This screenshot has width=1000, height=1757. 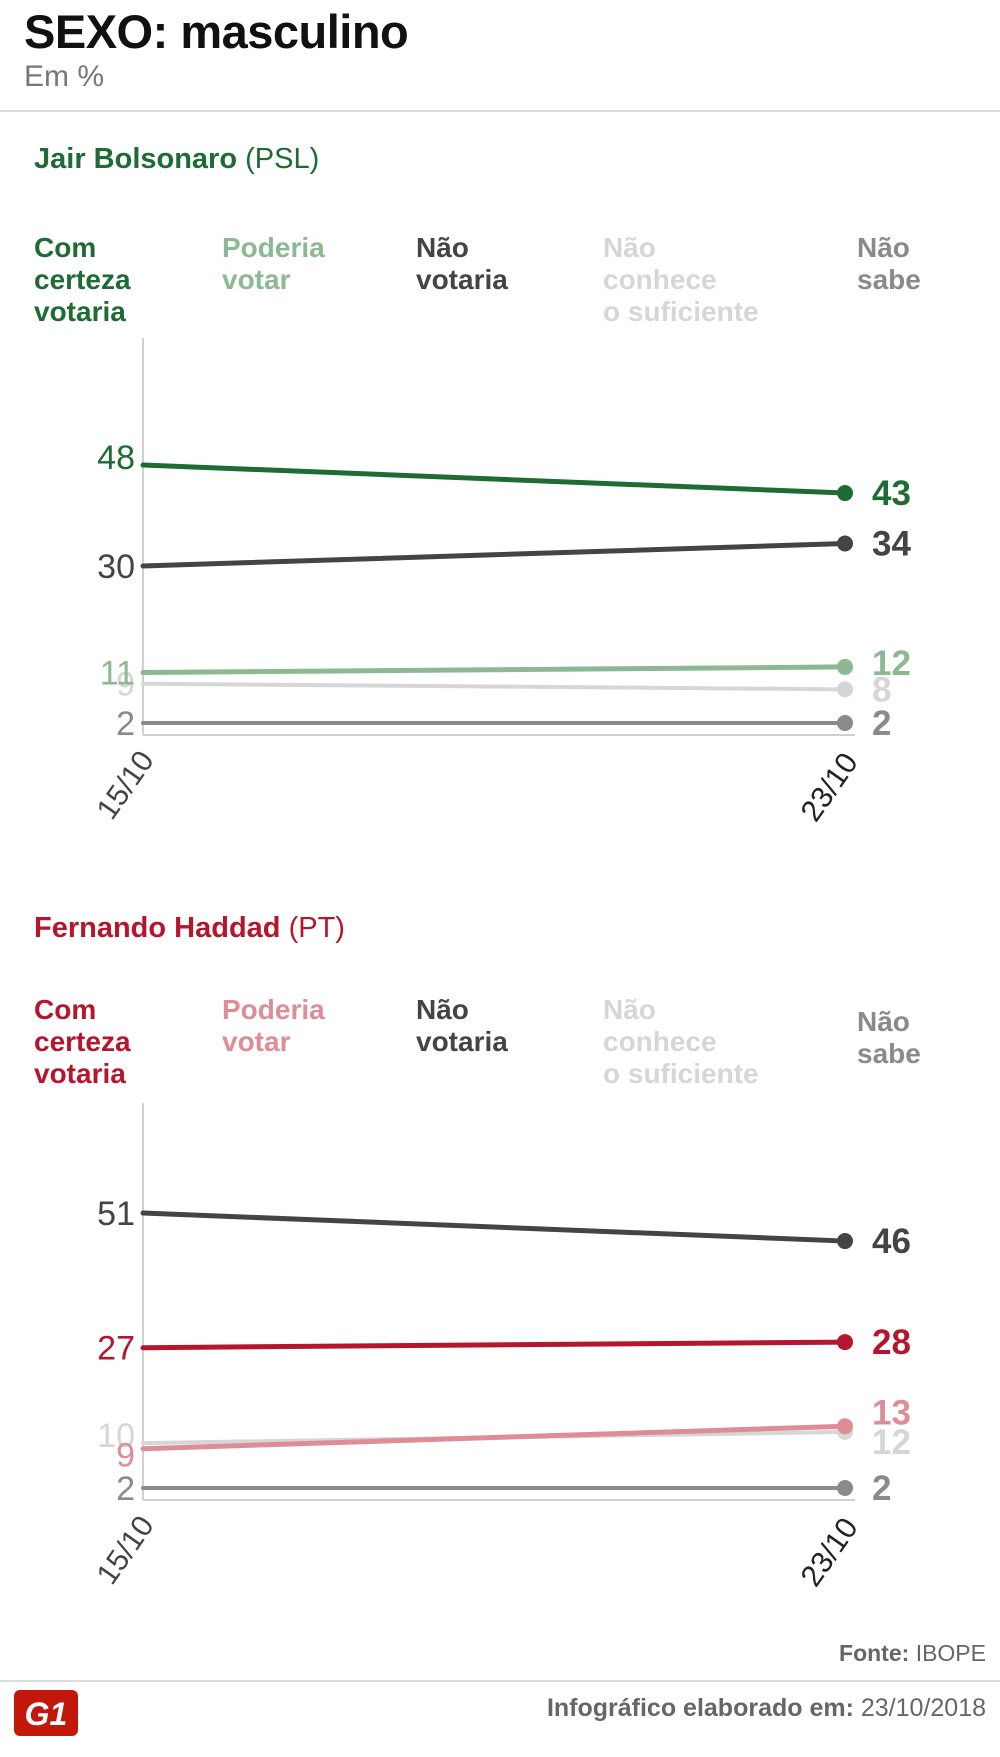 What do you see at coordinates (157, 928) in the screenshot?
I see `candidate-name: Fernando Haddad` at bounding box center [157, 928].